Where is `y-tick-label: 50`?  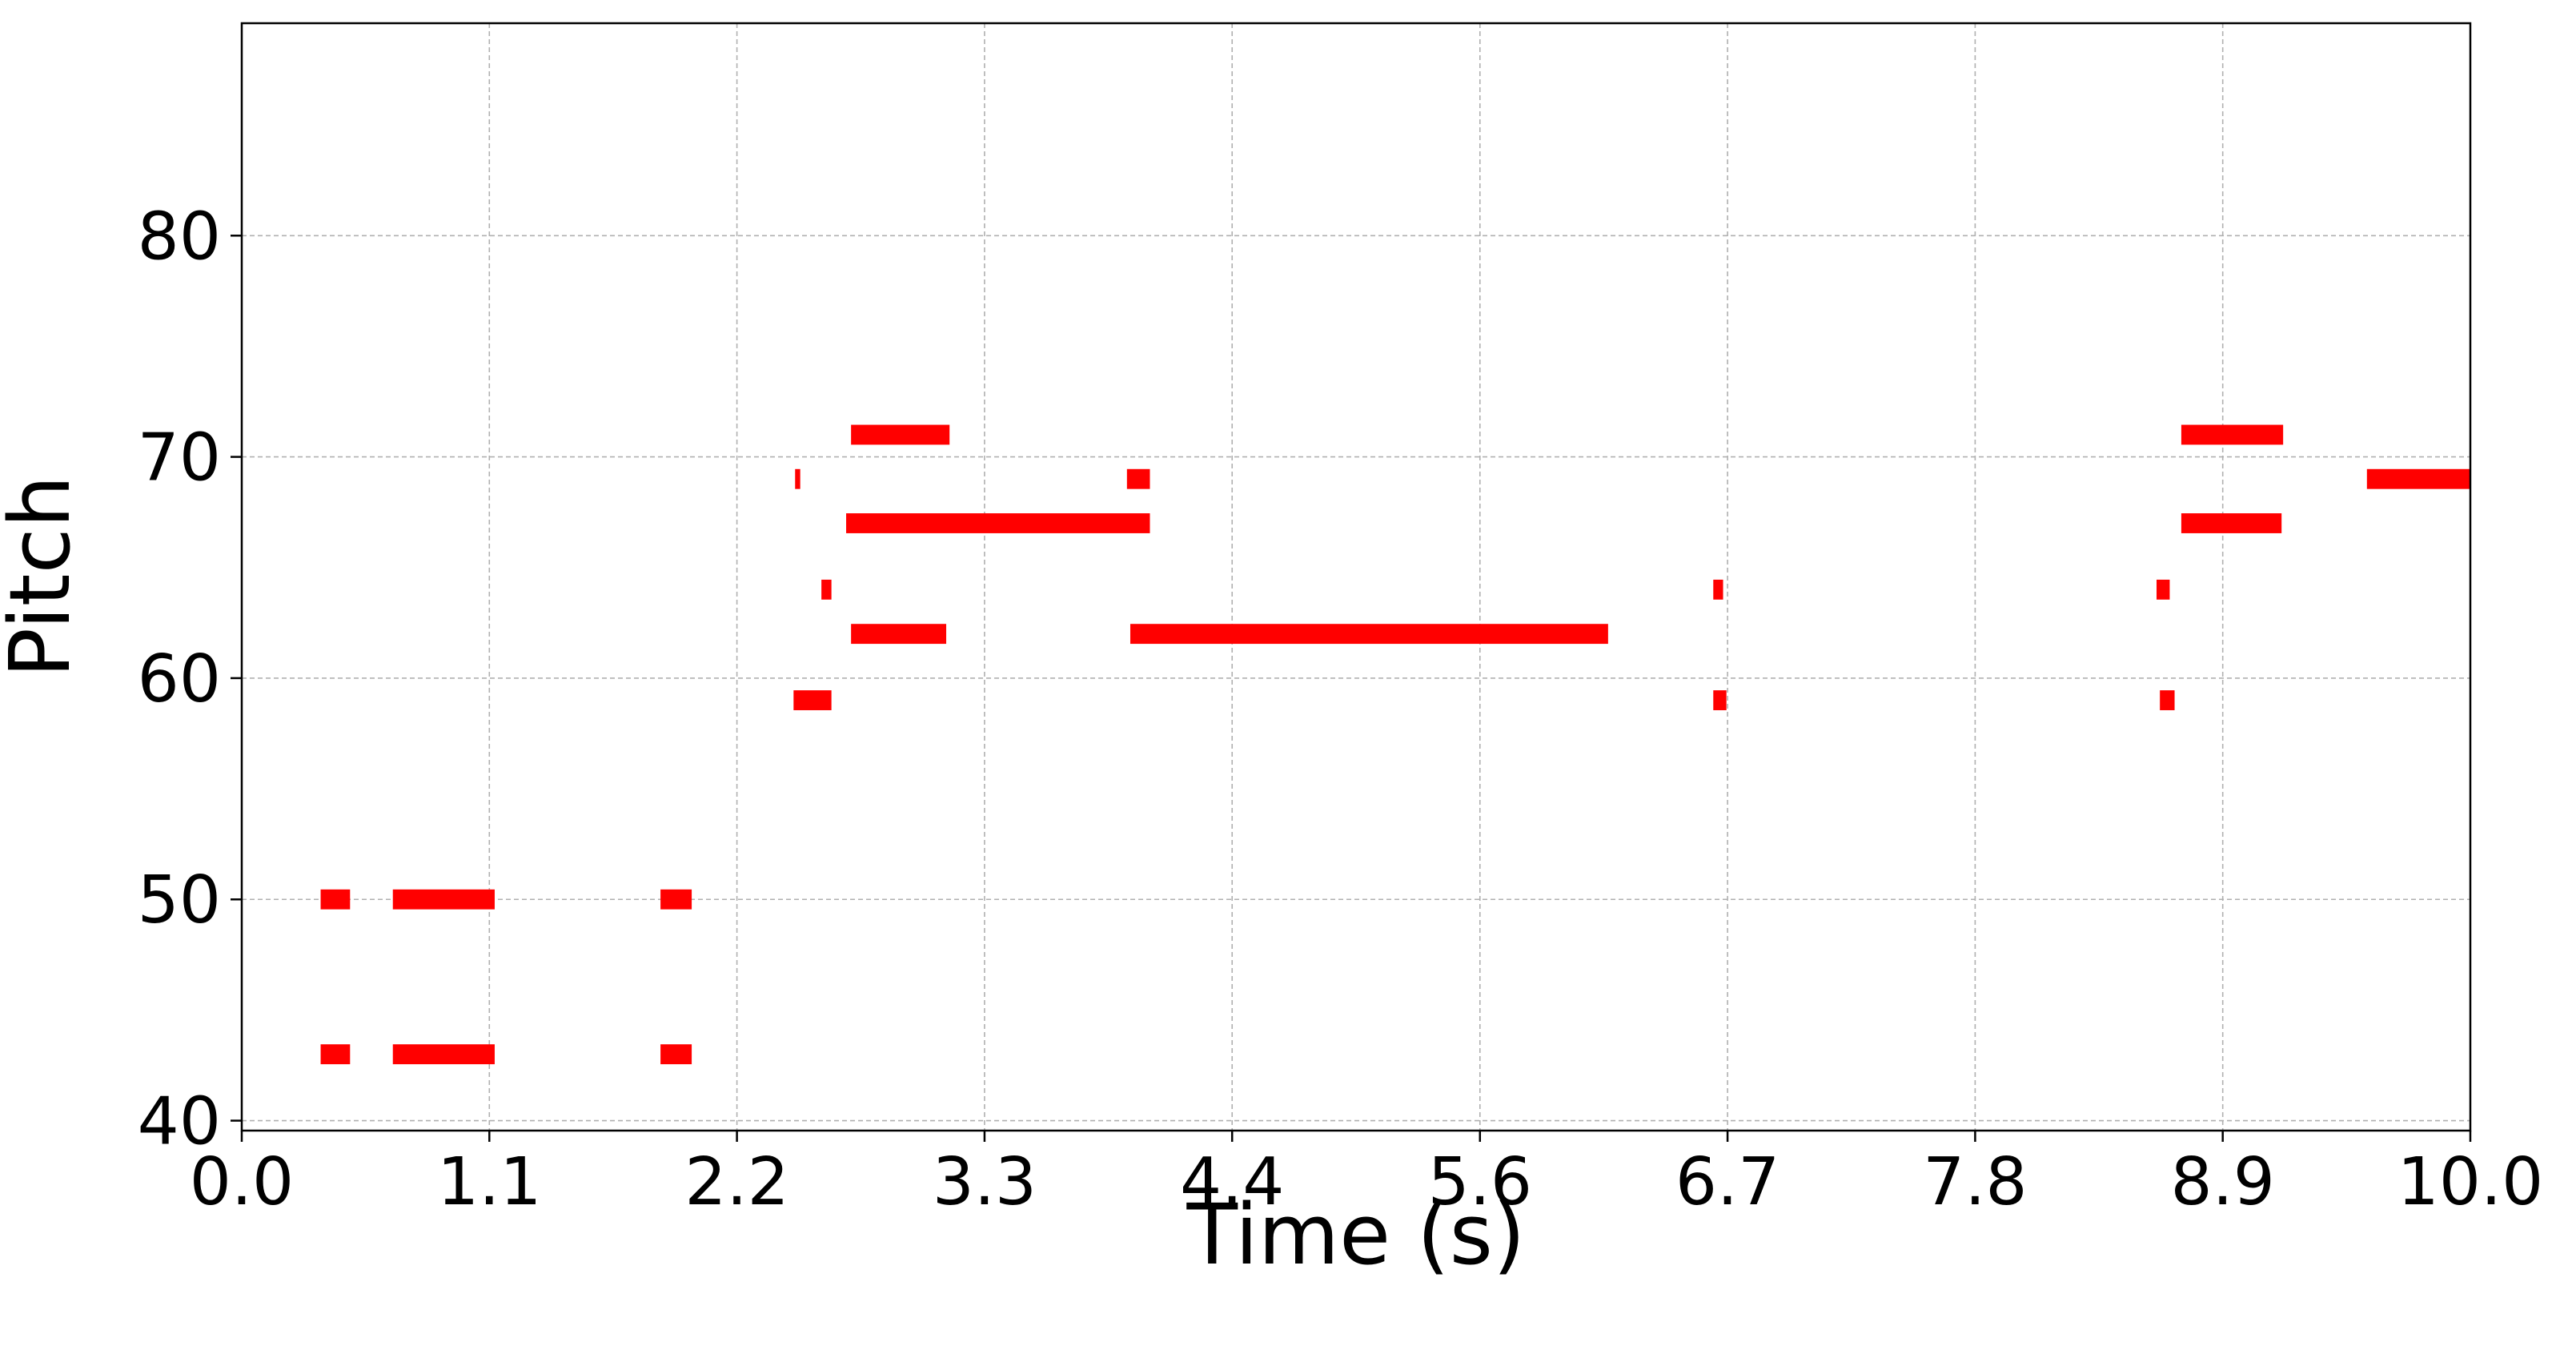
y-tick-label: 50 is located at coordinates (179, 900).